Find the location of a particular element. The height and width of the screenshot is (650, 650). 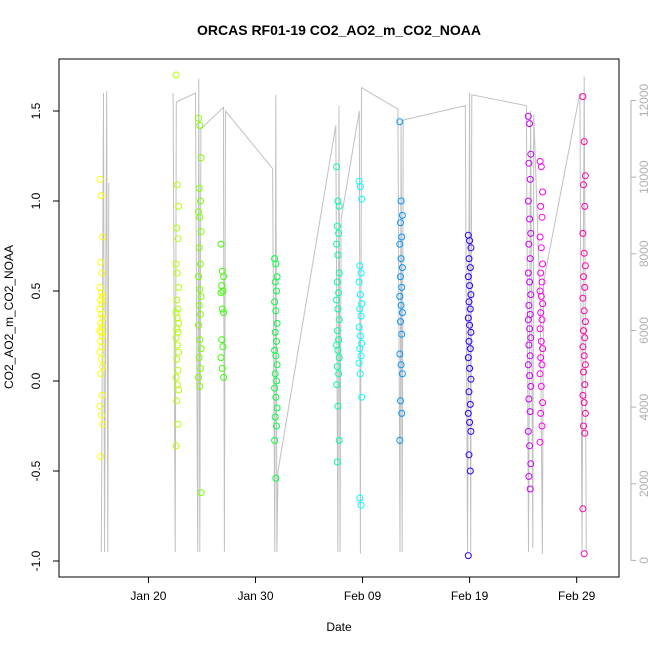

y2-tick-label: 12000 is located at coordinates (643, 100).